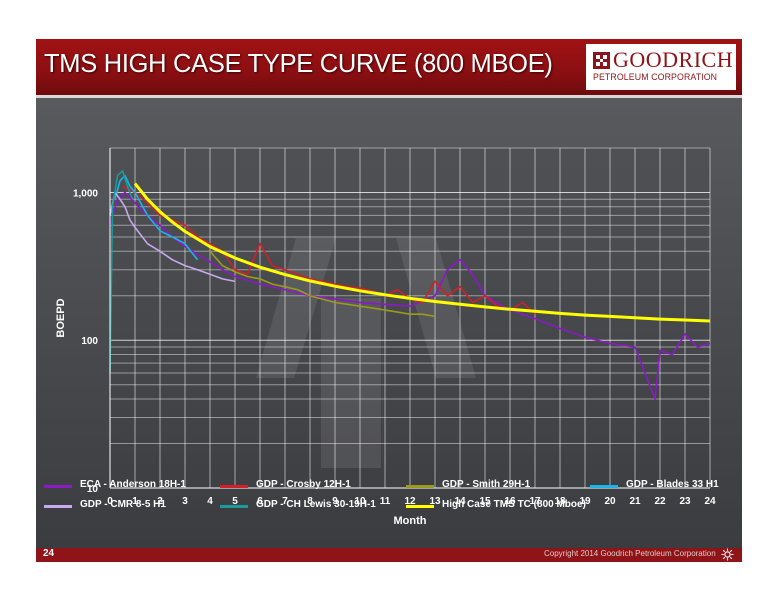 Image resolution: width=776 pixels, height=600 pixels. What do you see at coordinates (235, 501) in the screenshot?
I see `x-tick-label: 5` at bounding box center [235, 501].